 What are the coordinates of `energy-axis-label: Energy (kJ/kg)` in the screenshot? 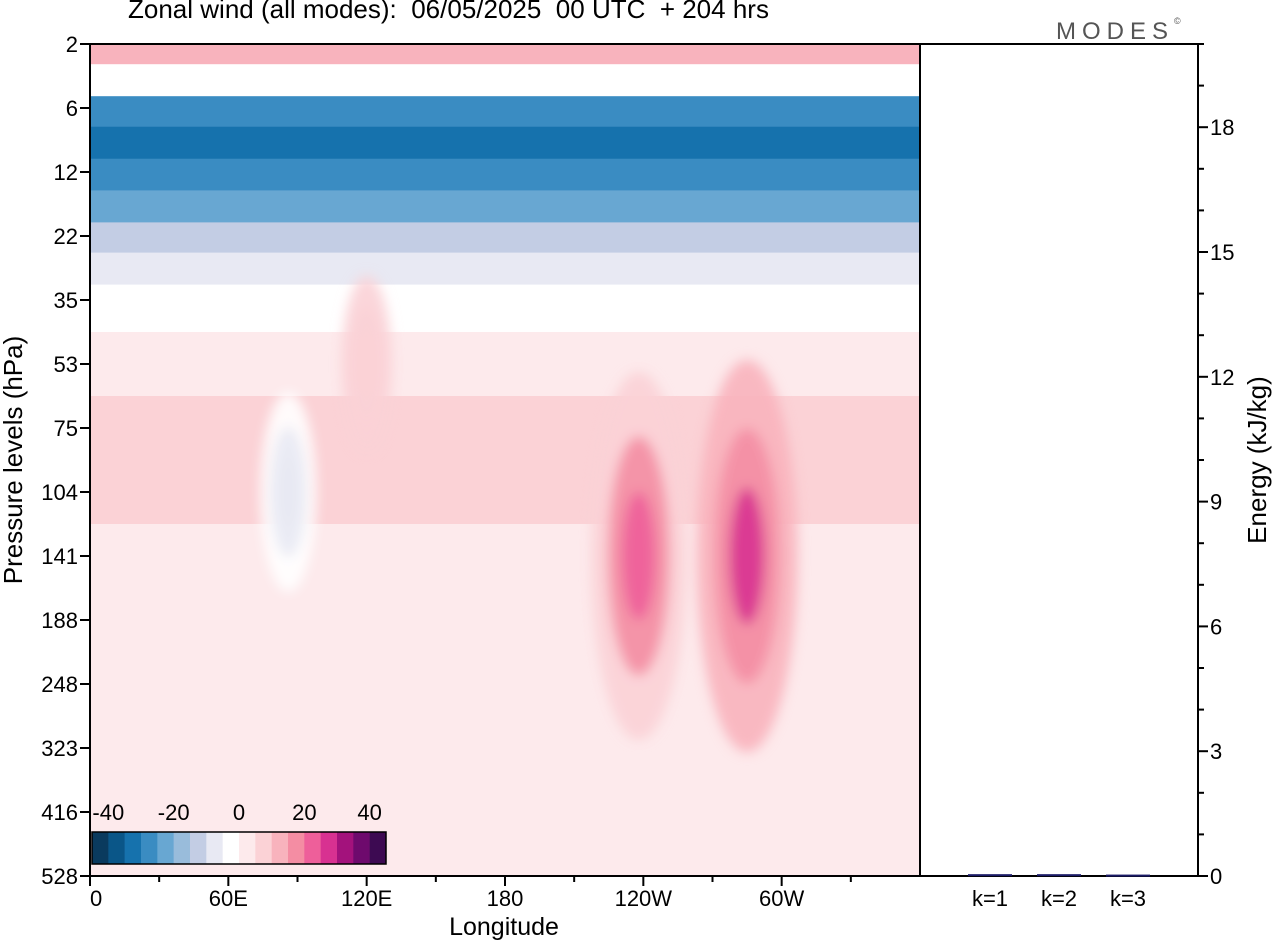 It's located at (1257, 460).